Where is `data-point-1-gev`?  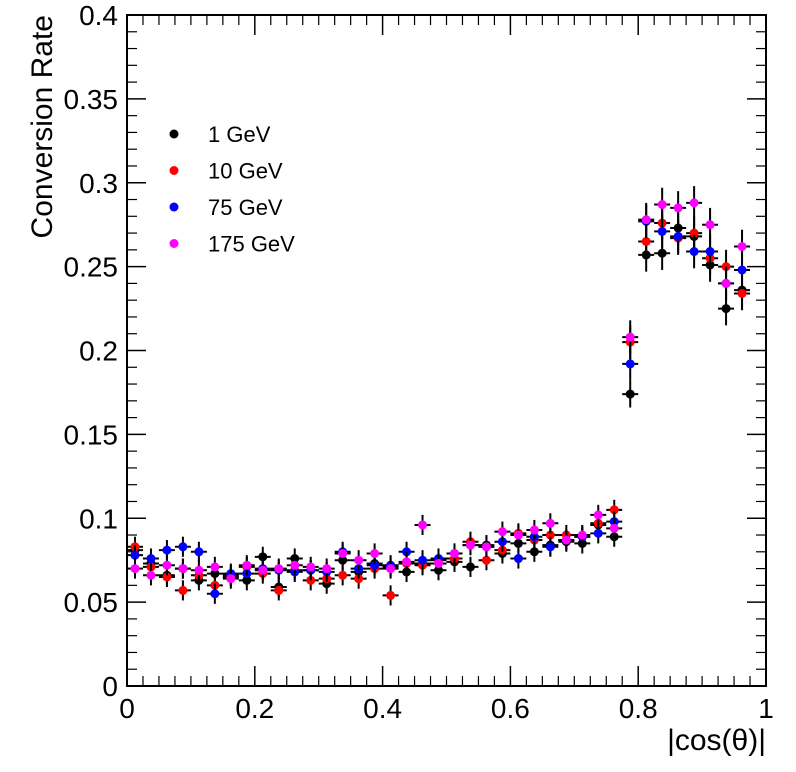 data-point-1-gev is located at coordinates (470, 566).